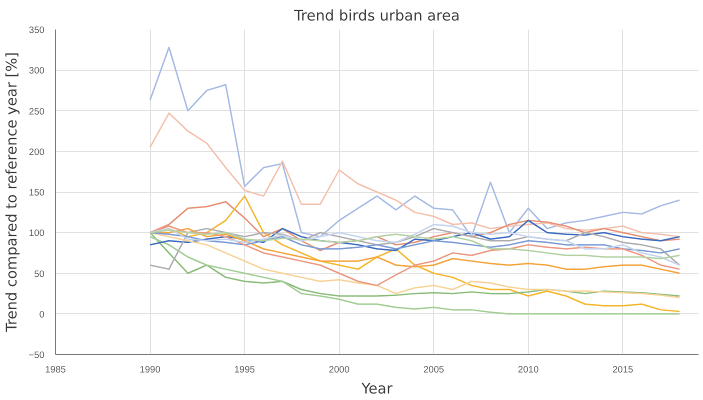  Describe the element at coordinates (55, 369) in the screenshot. I see `x-tick-label: 1985` at that location.